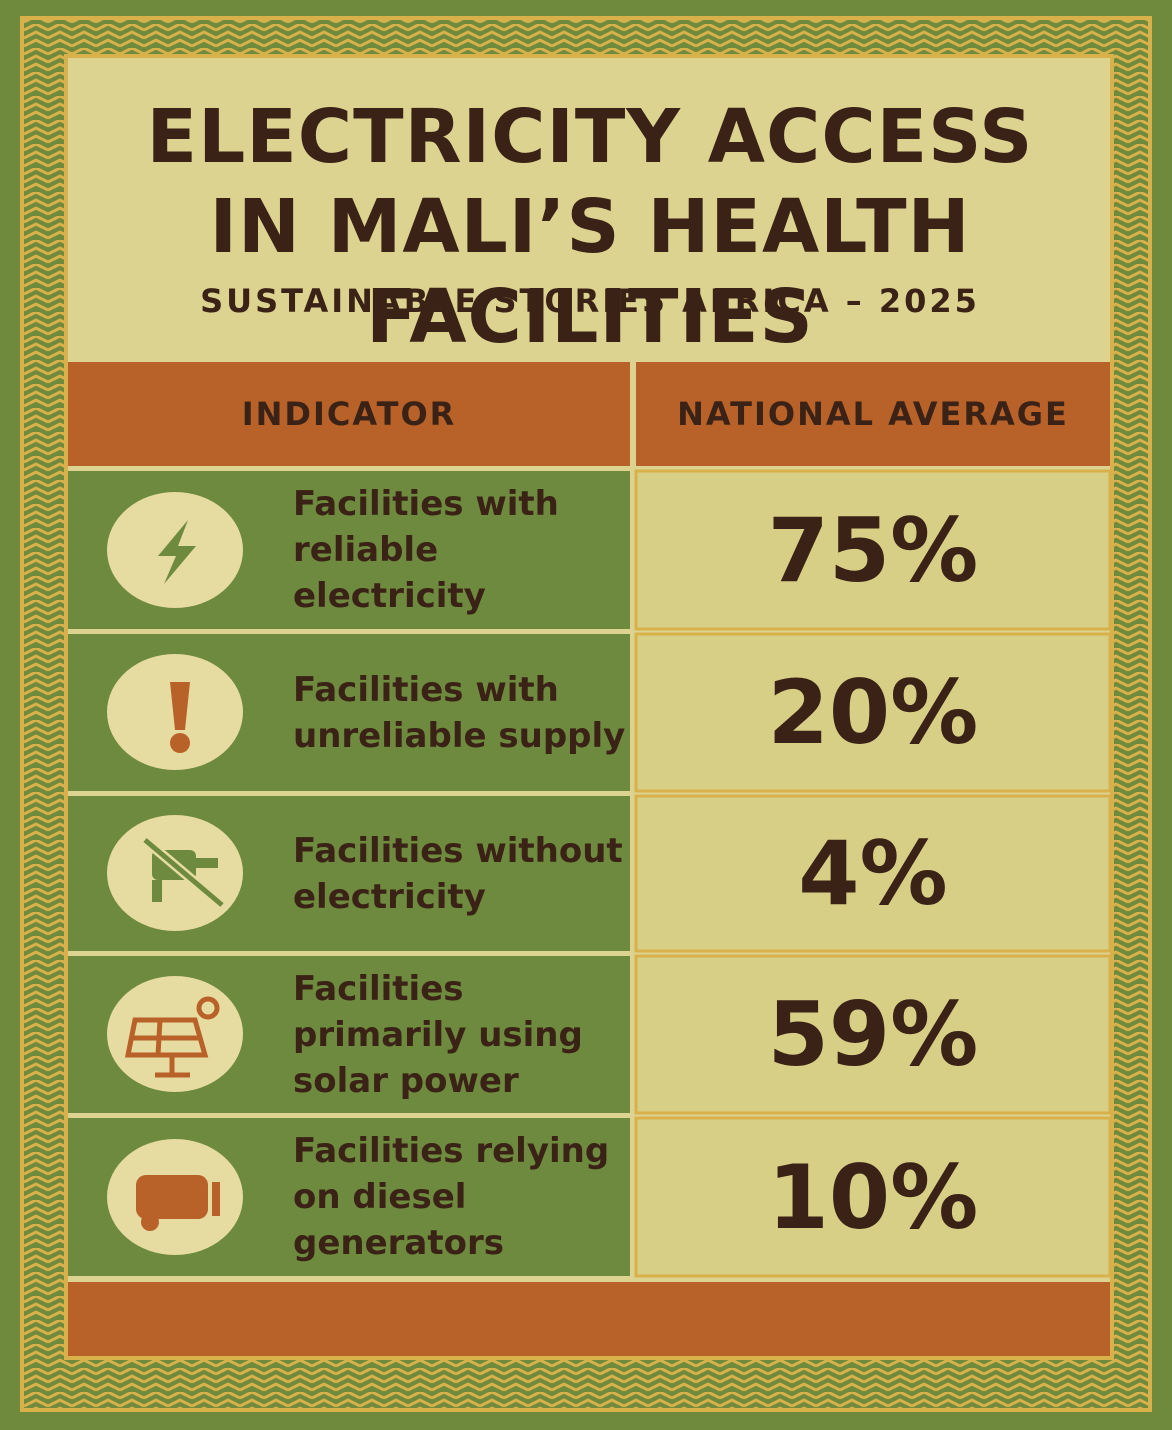 Image resolution: width=1172 pixels, height=1430 pixels. I want to click on indicator-text: Facilities without electricity, so click(458, 873).